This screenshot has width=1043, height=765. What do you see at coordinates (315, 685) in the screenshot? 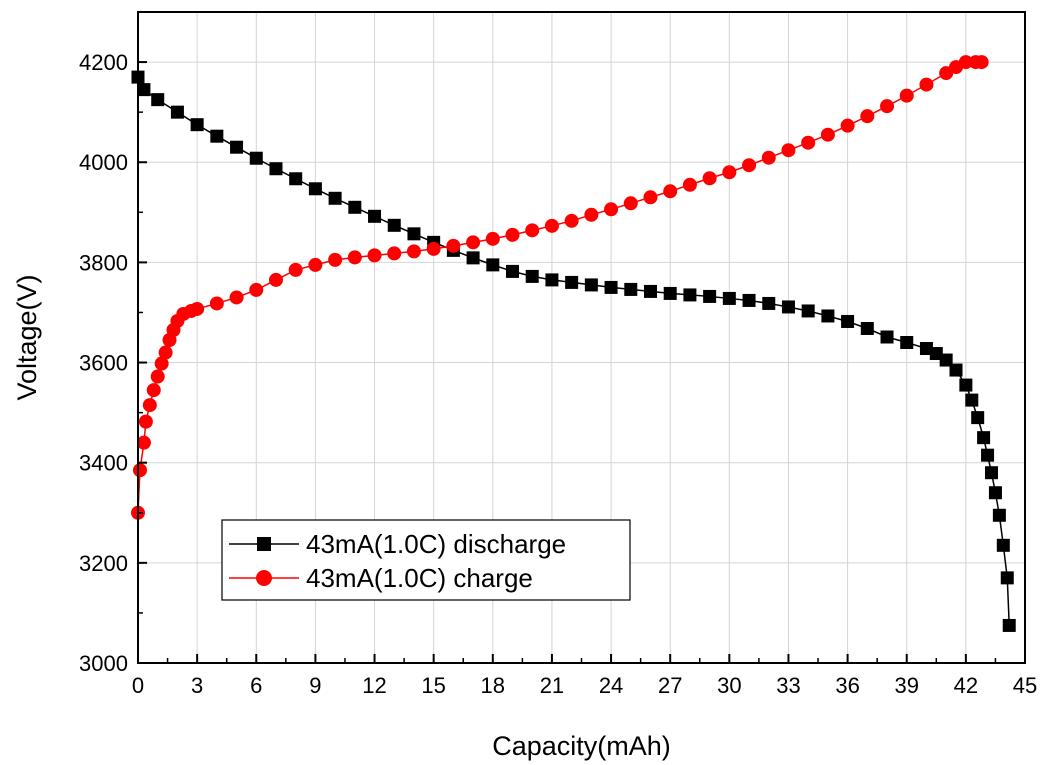
I see `x-tick-label: 9` at bounding box center [315, 685].